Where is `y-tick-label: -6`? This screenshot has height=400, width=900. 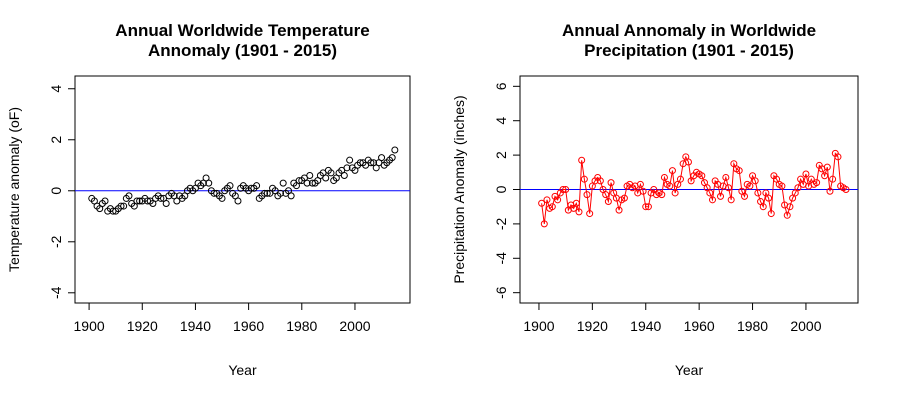
y-tick-label: -6 is located at coordinates (501, 292).